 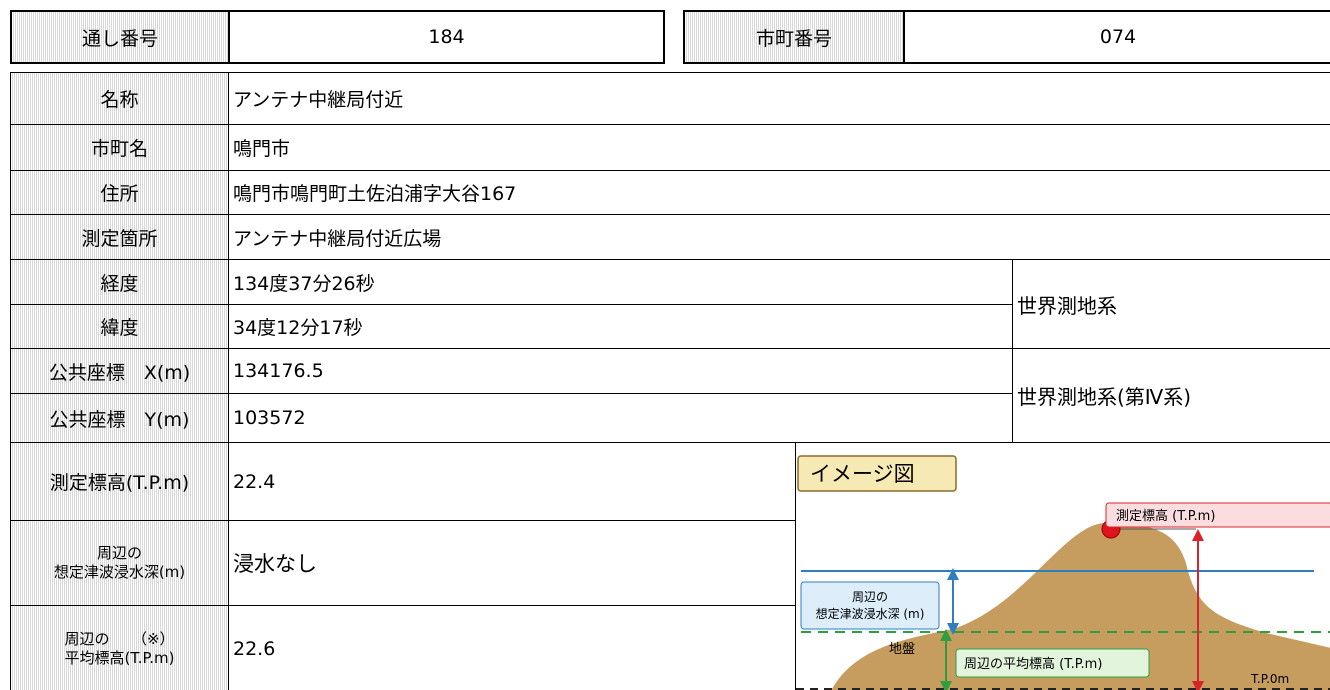 What do you see at coordinates (337, 238) in the screenshot?
I see `text: アンテナ中継局付近広場` at bounding box center [337, 238].